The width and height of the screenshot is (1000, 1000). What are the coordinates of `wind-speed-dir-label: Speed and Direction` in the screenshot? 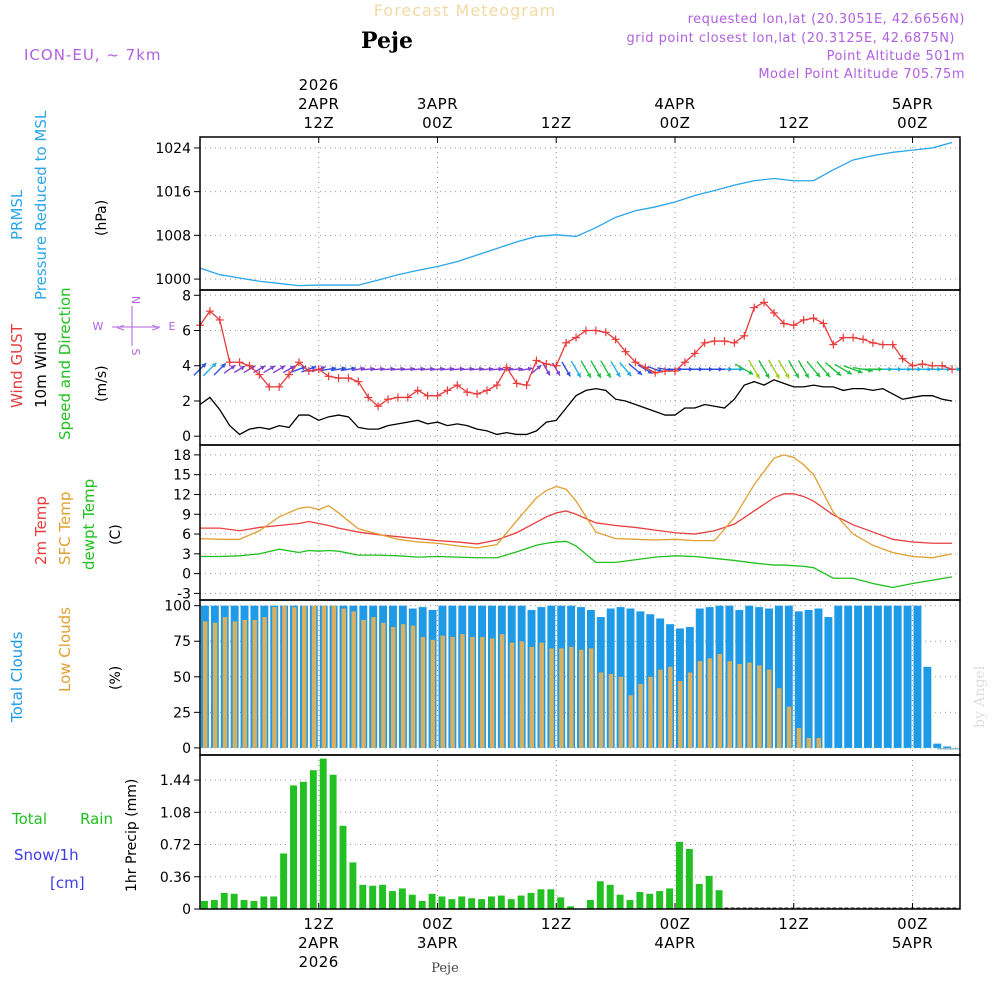 It's located at (65, 363).